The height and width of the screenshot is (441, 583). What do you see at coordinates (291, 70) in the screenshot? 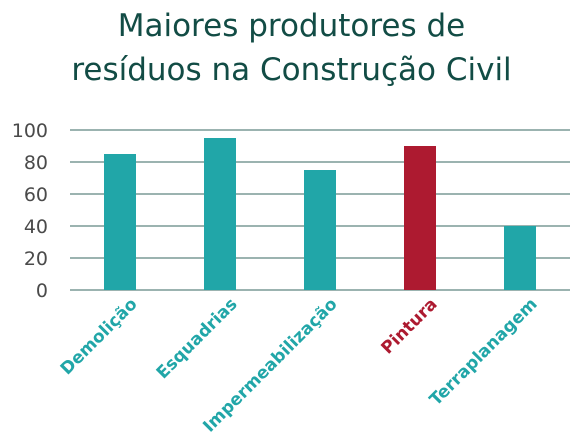
I see `chart-title-line-2: resíduos na Construção Civil` at bounding box center [291, 70].